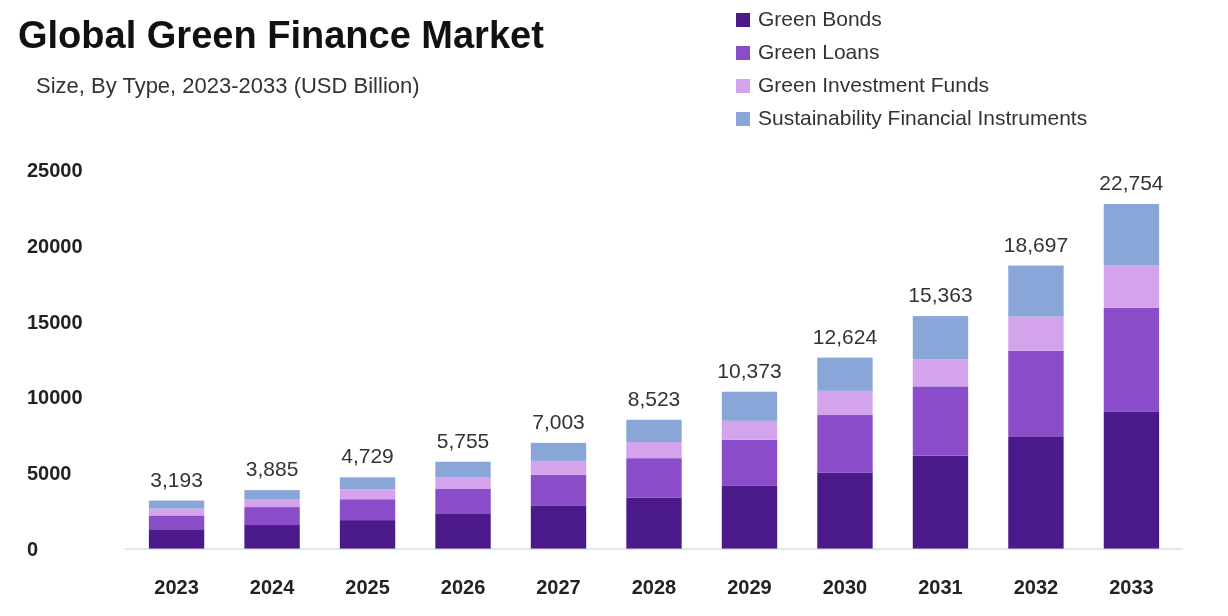  Describe the element at coordinates (49, 473) in the screenshot. I see `y-tick-label: 5000` at that location.